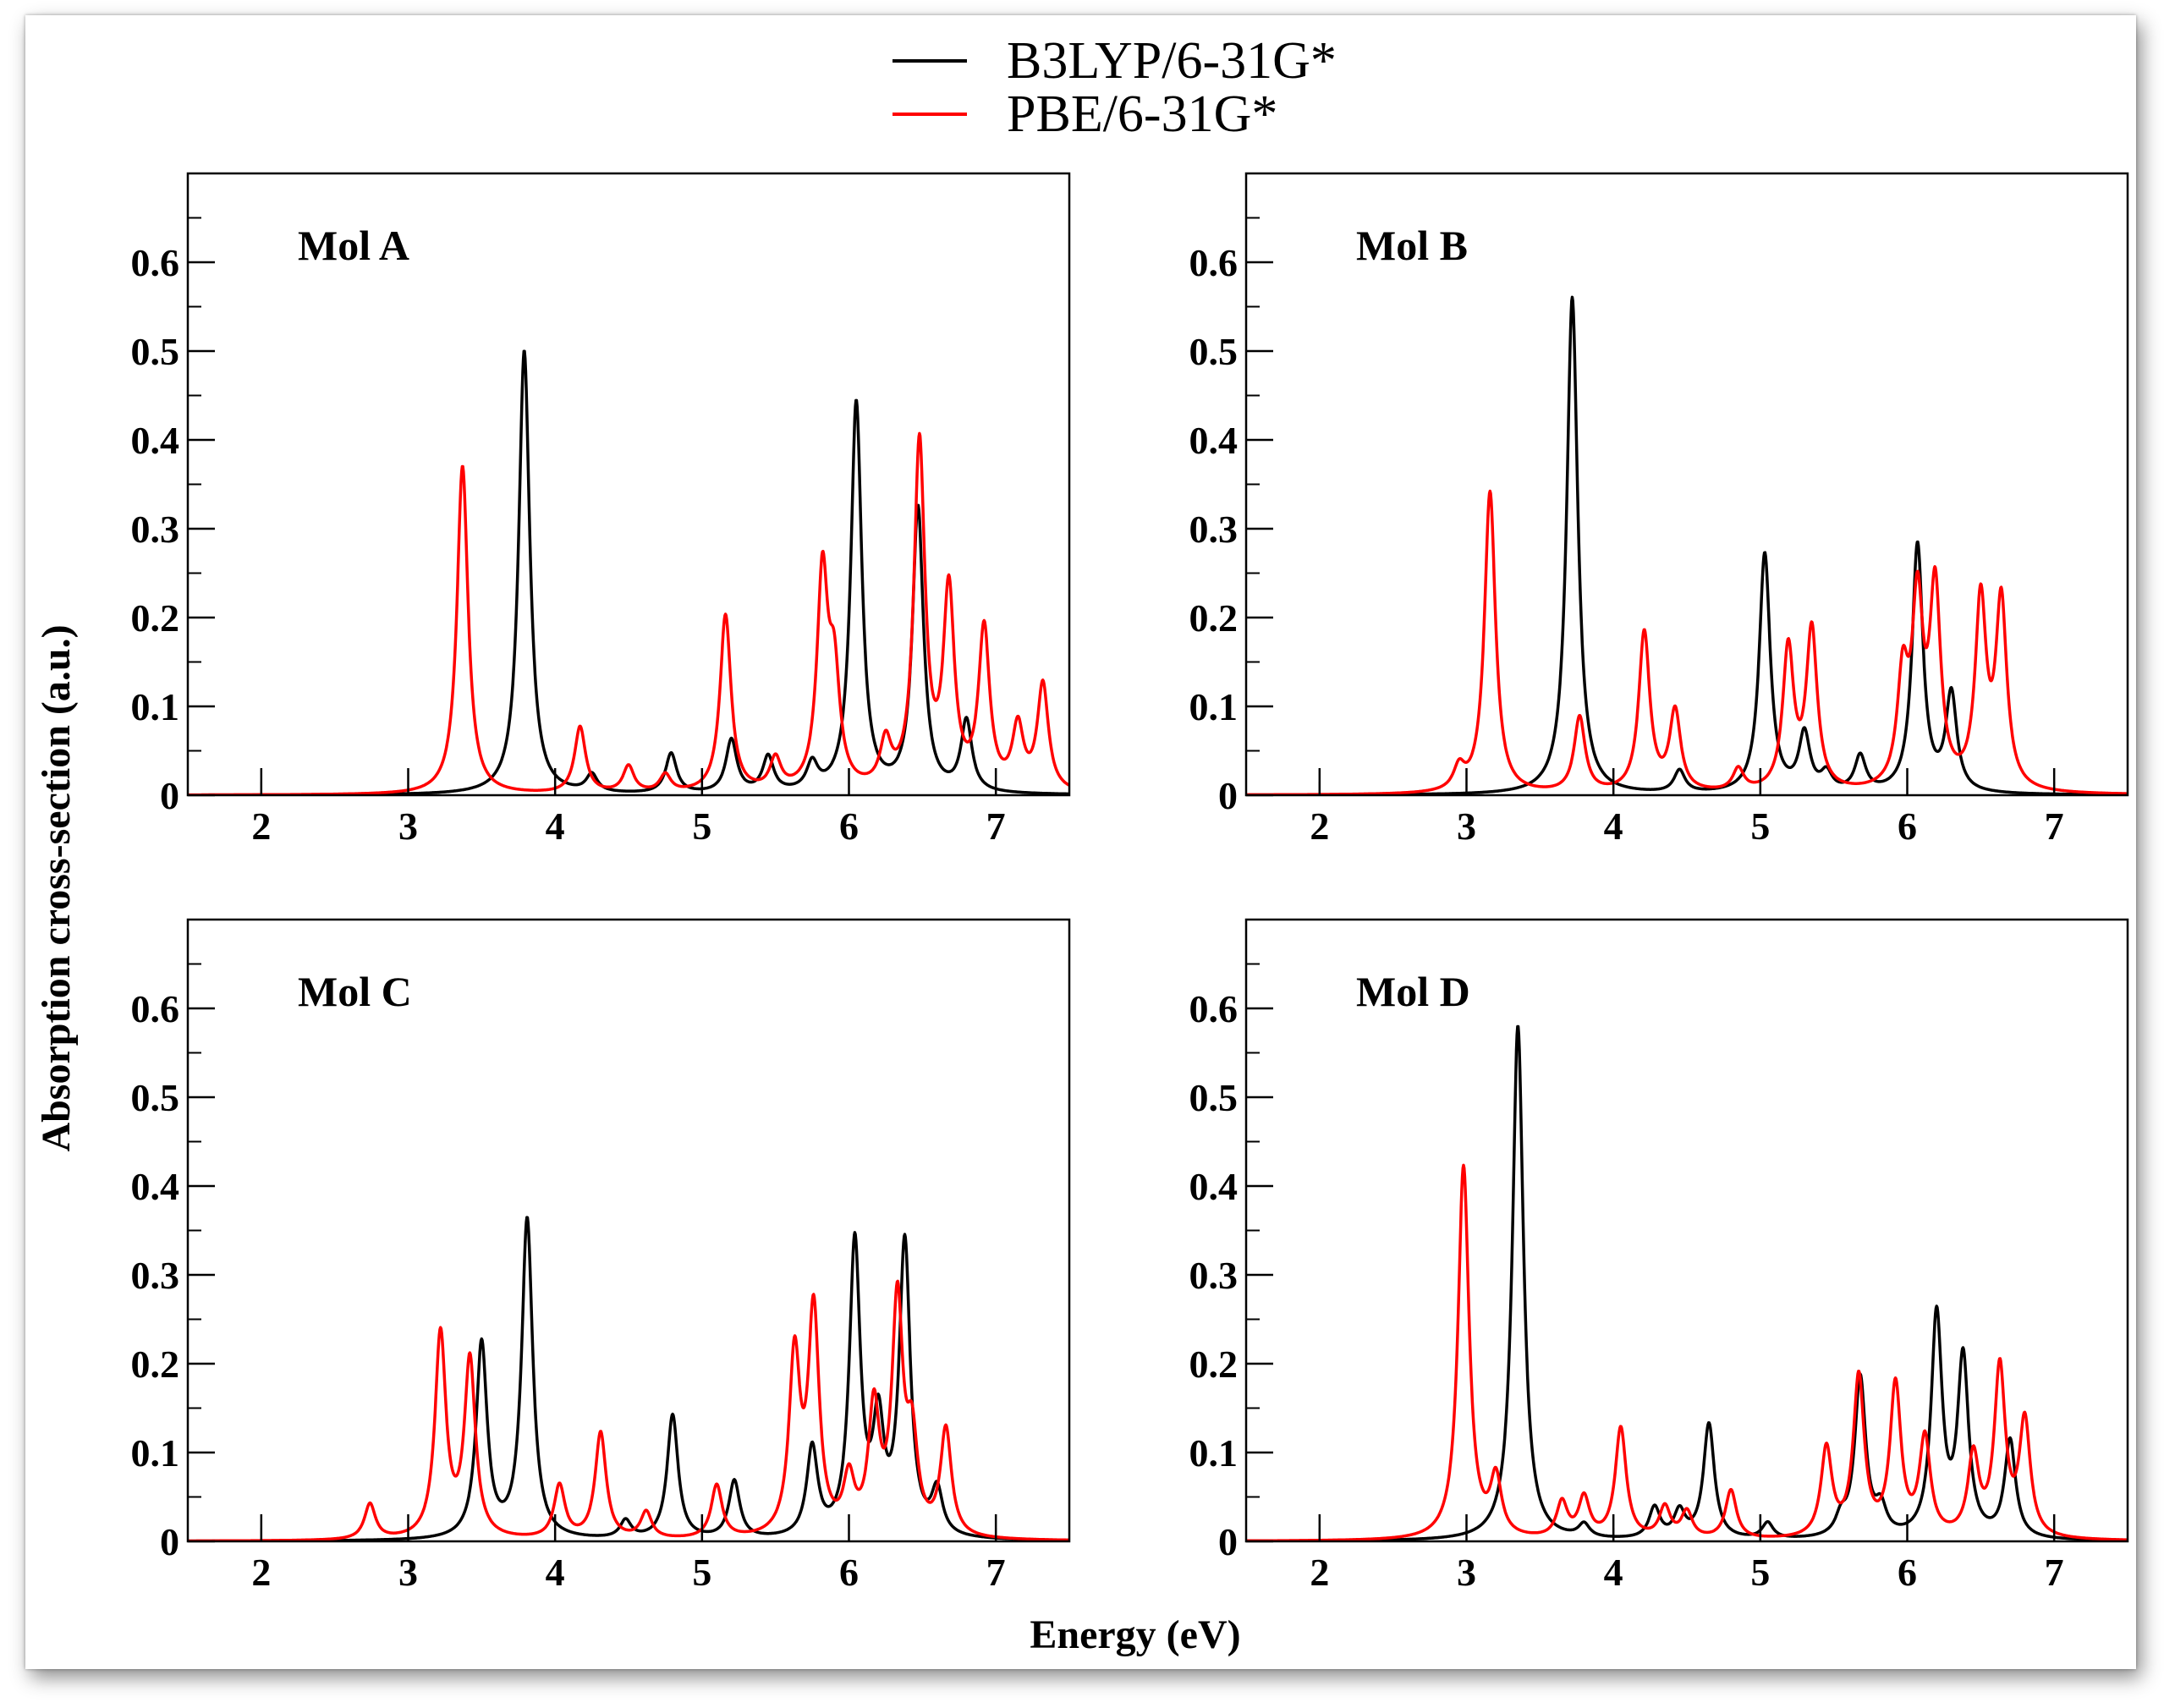  I want to click on panel-title: Mol D, so click(1413, 991).